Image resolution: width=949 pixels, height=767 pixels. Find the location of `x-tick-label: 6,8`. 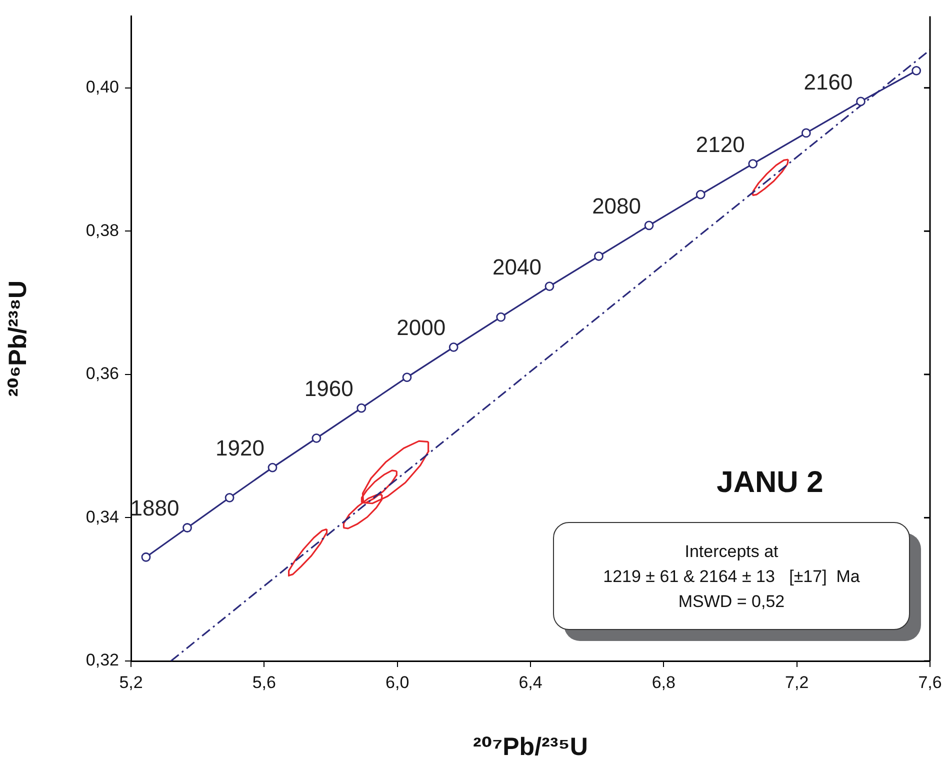

x-tick-label: 6,8 is located at coordinates (664, 682).